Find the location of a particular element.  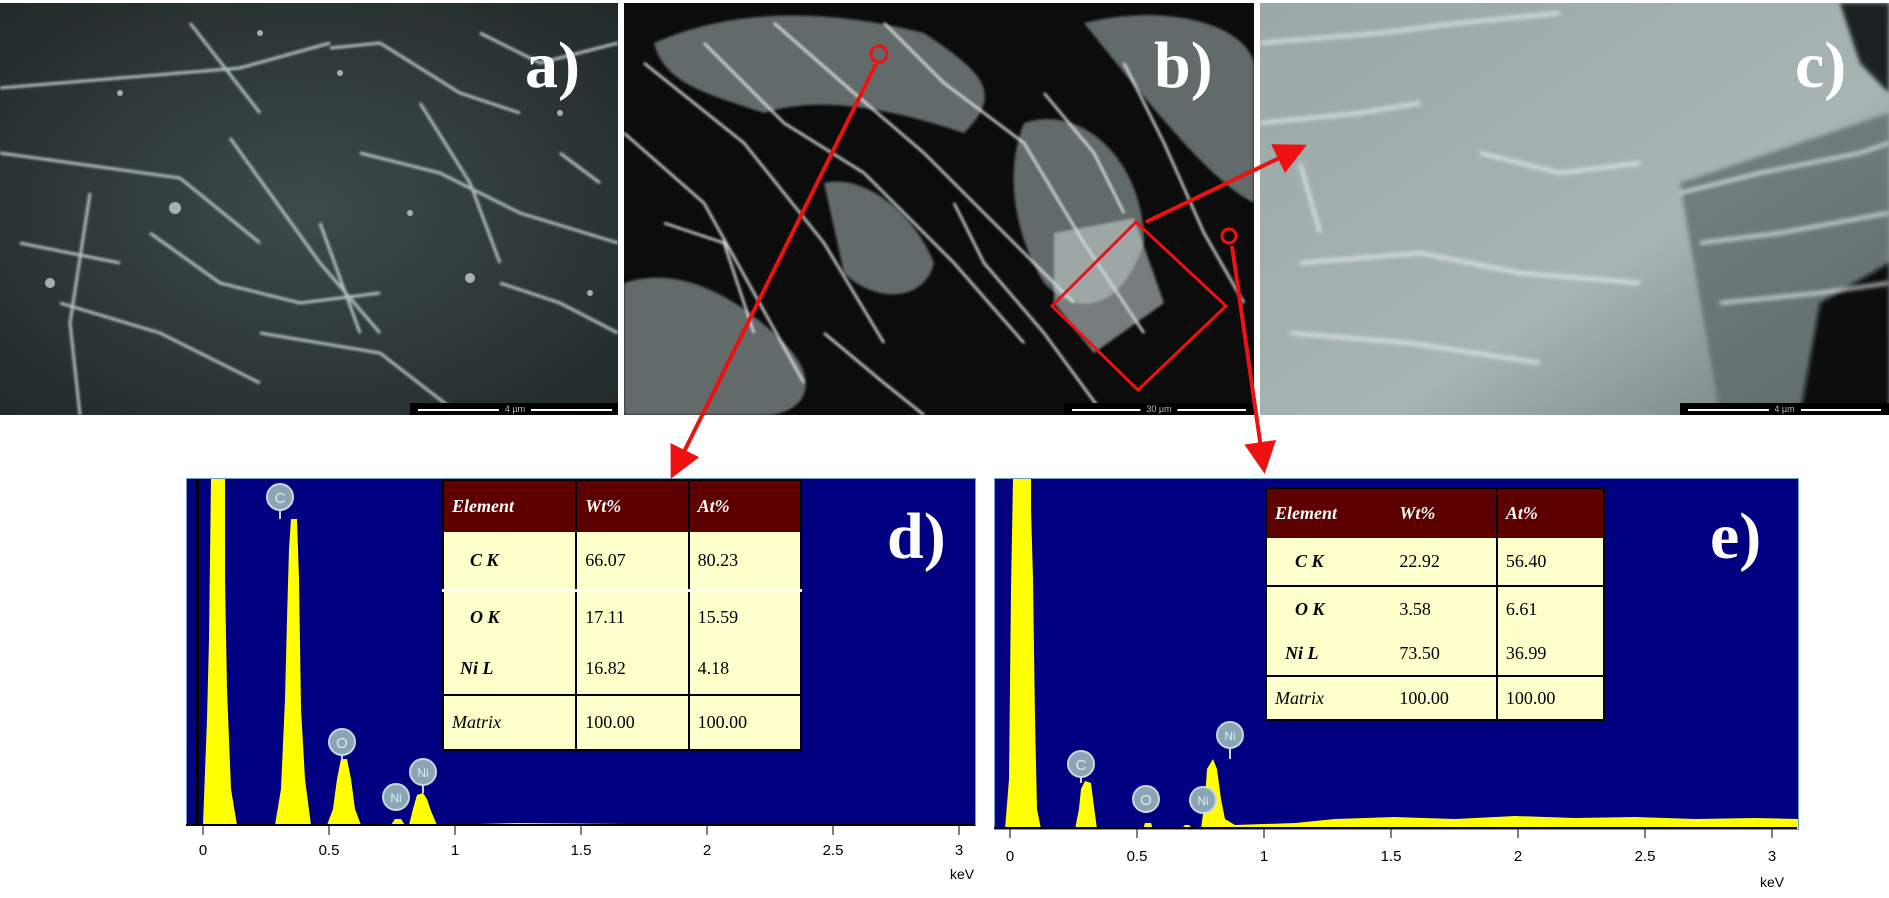

table-row: C K 66.07 80.23 is located at coordinates (622, 561).